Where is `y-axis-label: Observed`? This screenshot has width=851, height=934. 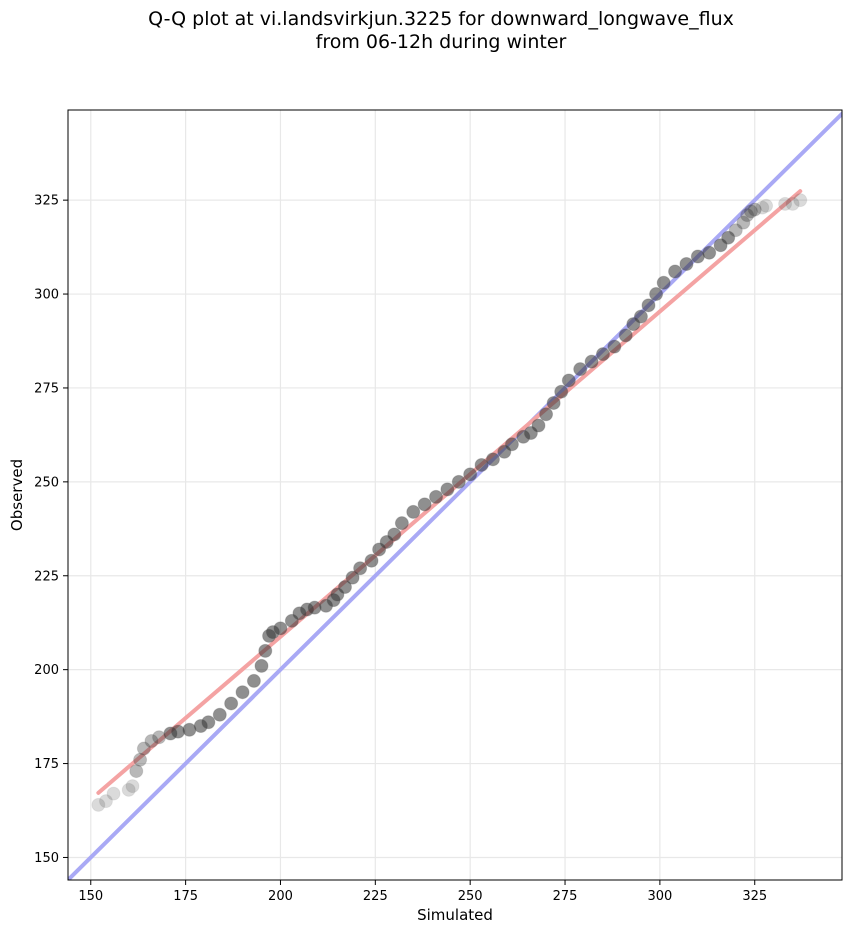
y-axis-label: Observed is located at coordinates (17, 495).